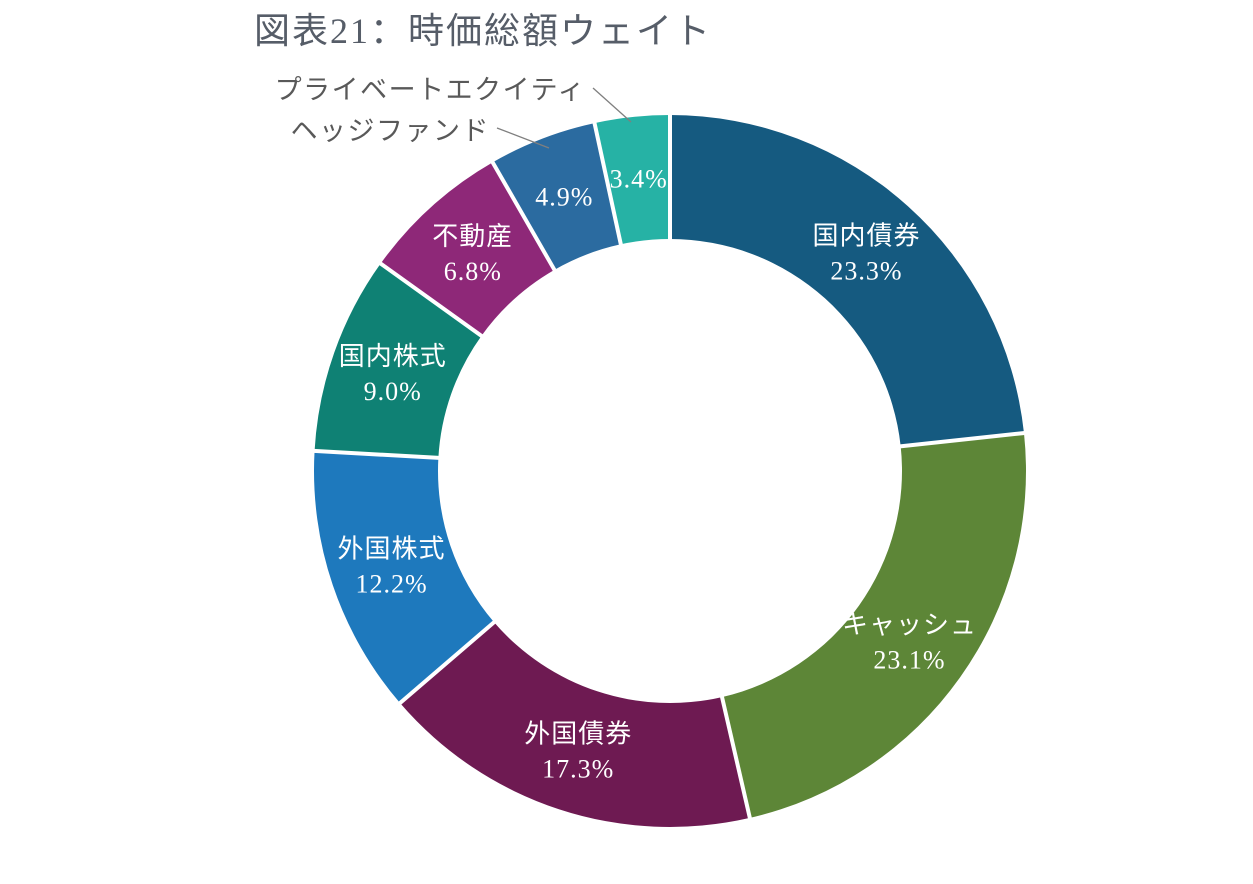 This screenshot has height=884, width=1253. Describe the element at coordinates (393, 391) in the screenshot. I see `slice-percent-domestic-equity: 9.0%` at that location.